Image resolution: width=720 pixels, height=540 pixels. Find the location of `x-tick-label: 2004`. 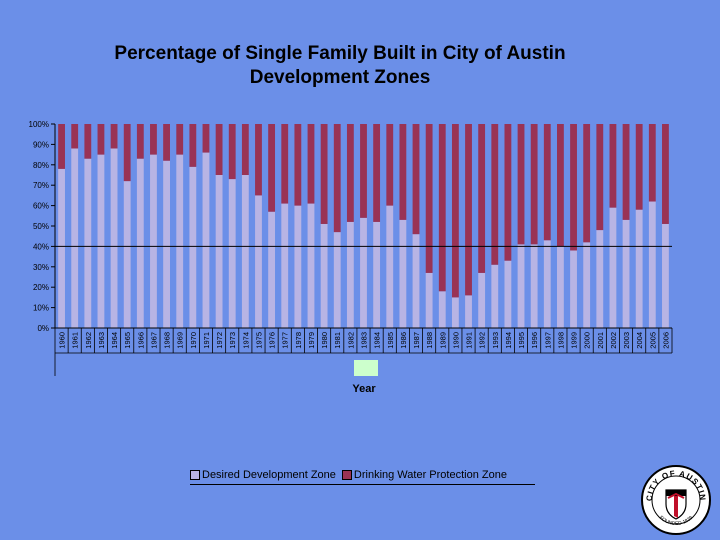

x-tick-label: 2004 is located at coordinates (639, 340).